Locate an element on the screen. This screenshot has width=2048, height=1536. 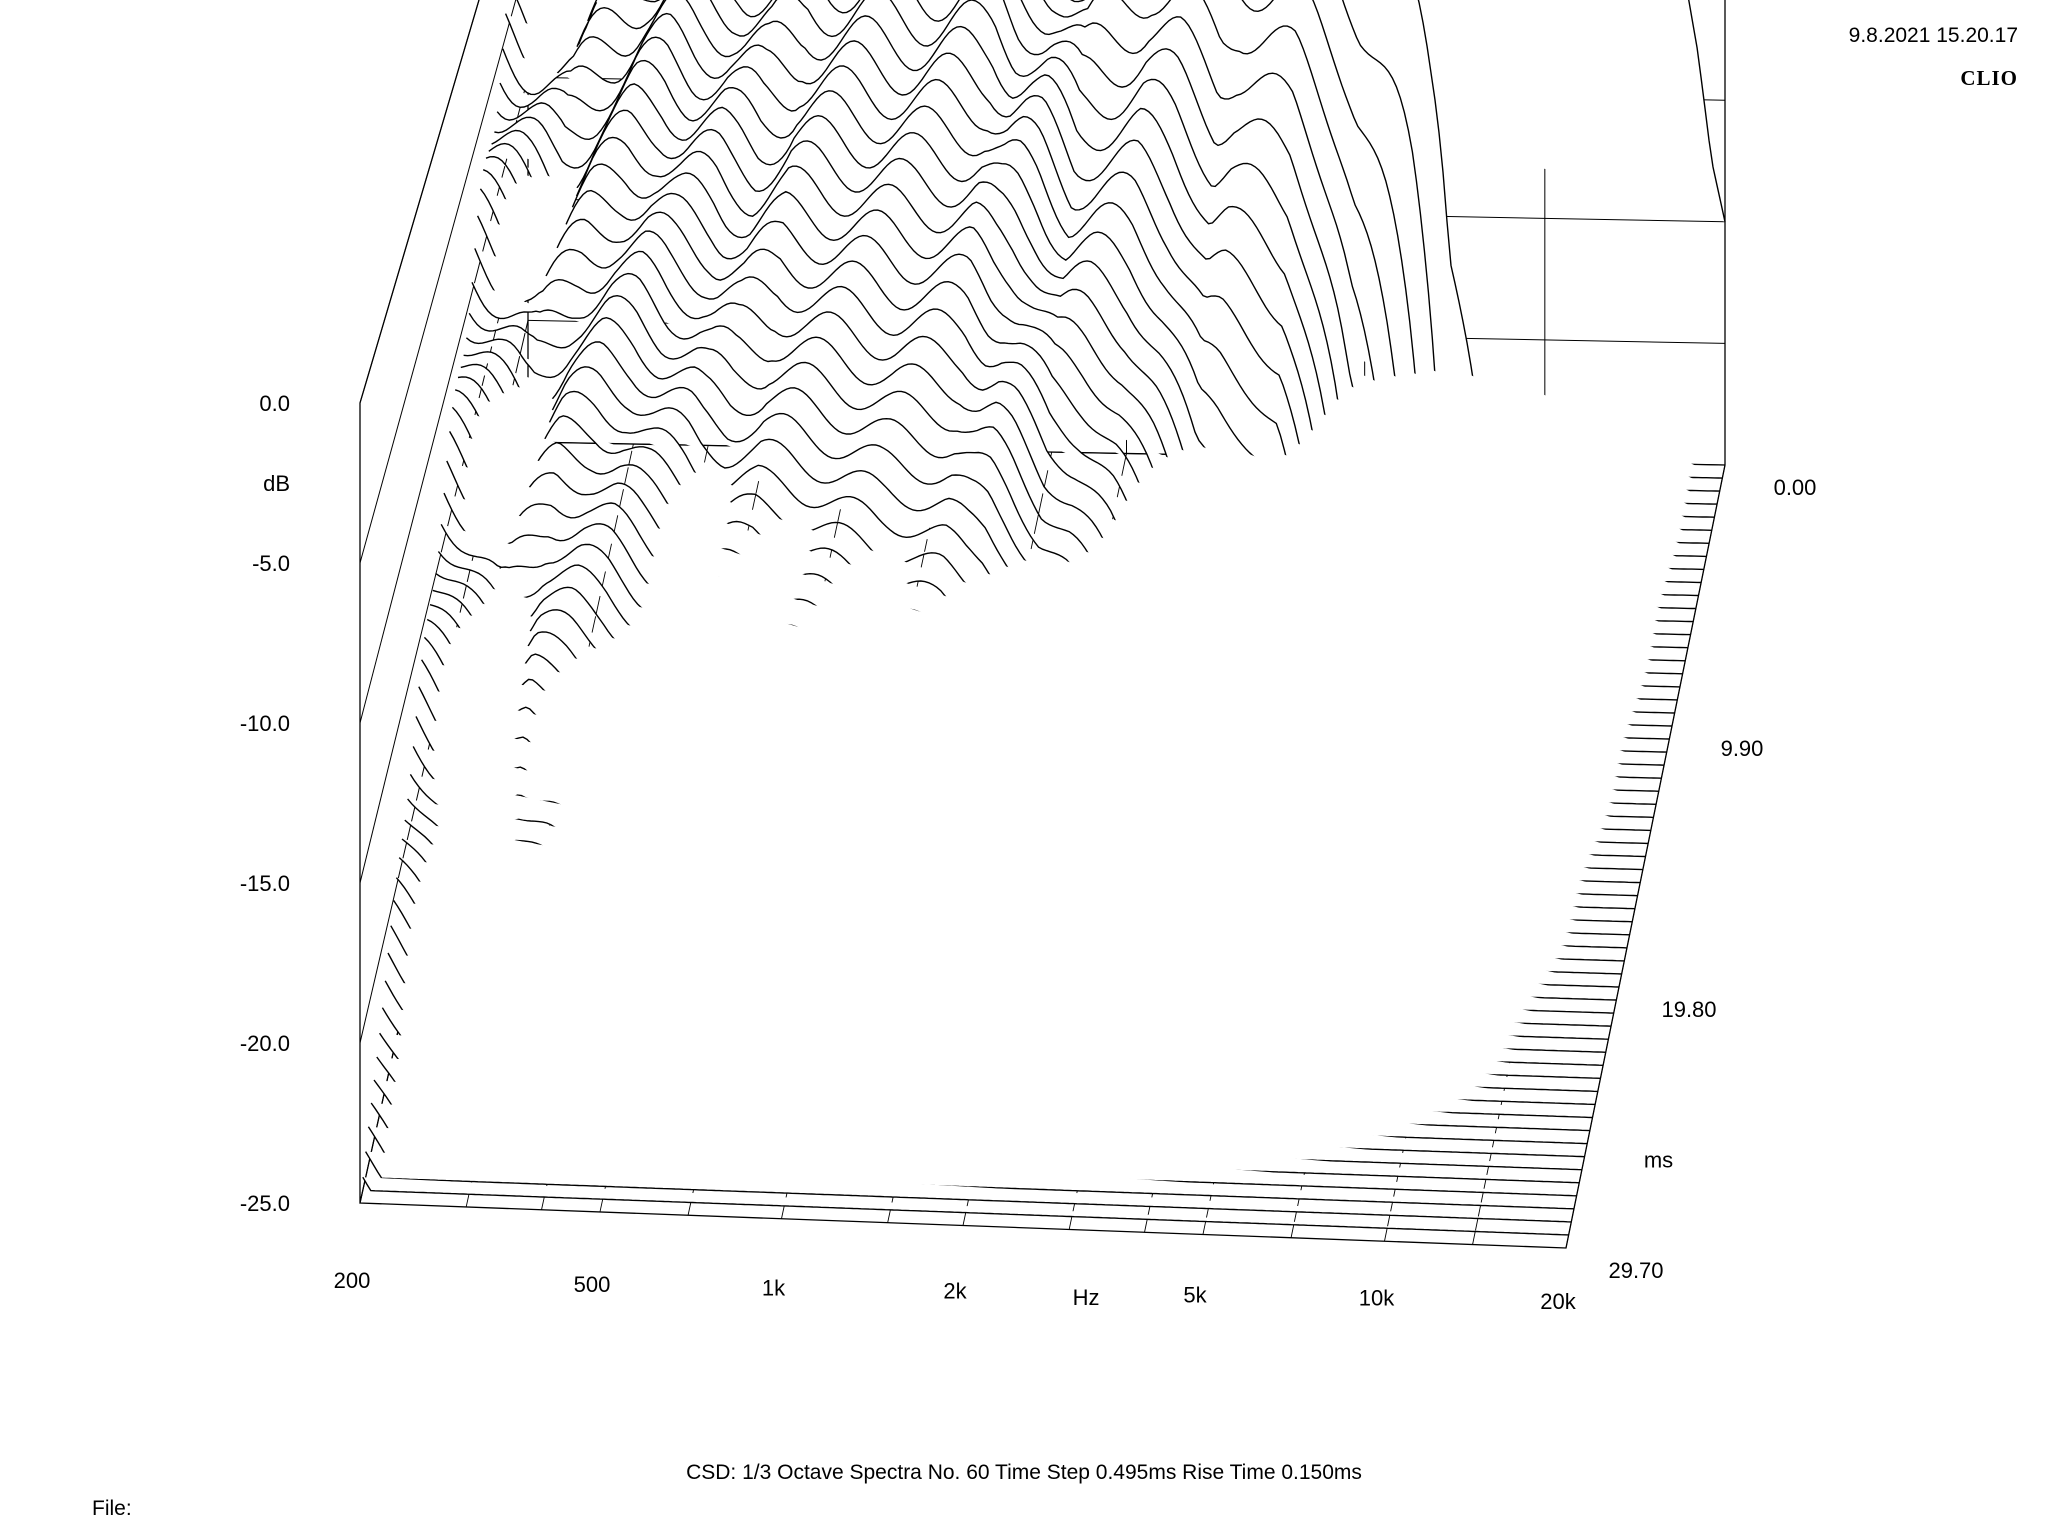
y-tick-0.0: 0.0 is located at coordinates (274, 403).